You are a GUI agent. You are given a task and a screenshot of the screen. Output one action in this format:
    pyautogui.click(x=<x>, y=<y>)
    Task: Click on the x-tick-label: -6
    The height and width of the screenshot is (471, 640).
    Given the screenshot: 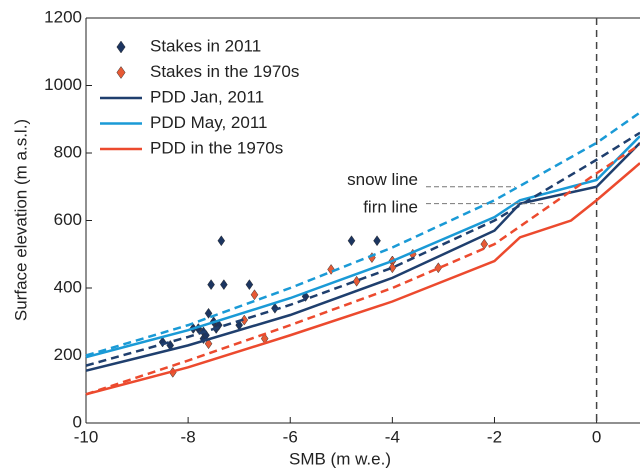 What is the action you would take?
    pyautogui.click(x=290, y=436)
    